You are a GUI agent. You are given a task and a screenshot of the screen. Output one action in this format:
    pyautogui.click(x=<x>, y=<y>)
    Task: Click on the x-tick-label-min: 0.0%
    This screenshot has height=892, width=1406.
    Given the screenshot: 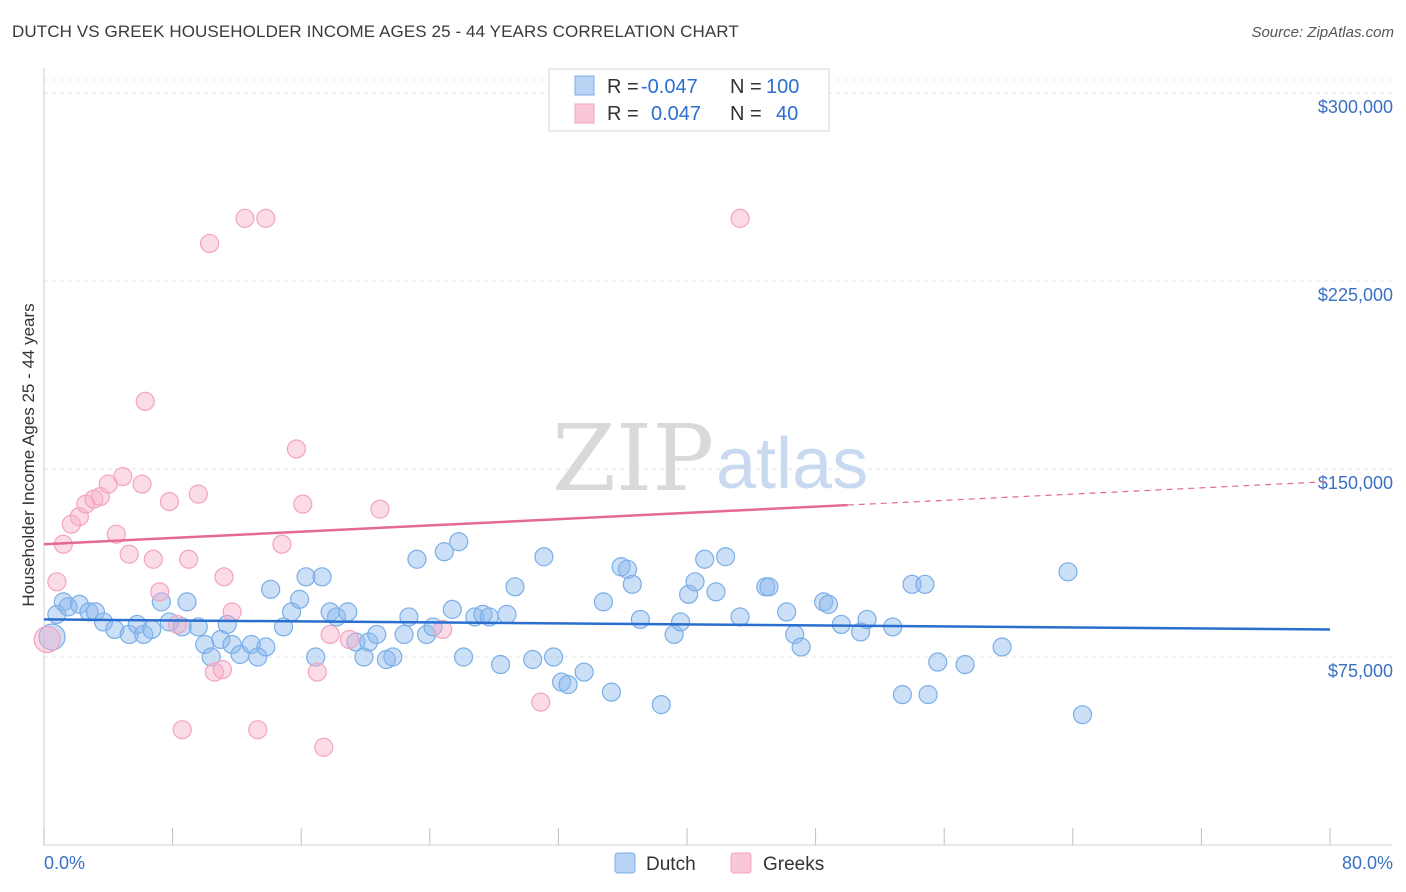 What is the action you would take?
    pyautogui.click(x=64, y=863)
    